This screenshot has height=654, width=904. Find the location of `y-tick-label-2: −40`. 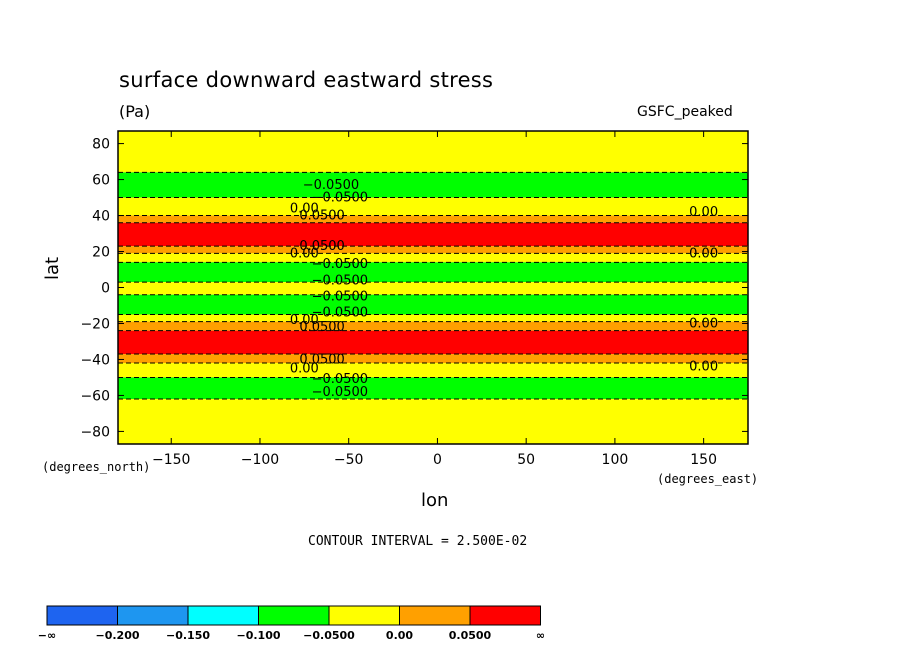

y-tick-label-2: −40 is located at coordinates (95, 360).